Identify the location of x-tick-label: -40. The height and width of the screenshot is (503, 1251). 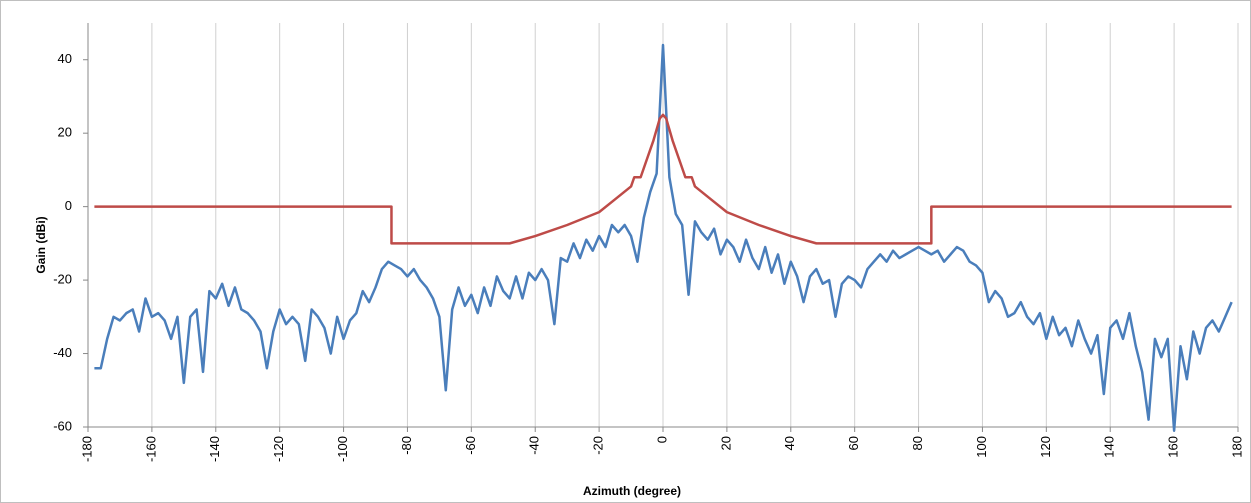
(534, 445).